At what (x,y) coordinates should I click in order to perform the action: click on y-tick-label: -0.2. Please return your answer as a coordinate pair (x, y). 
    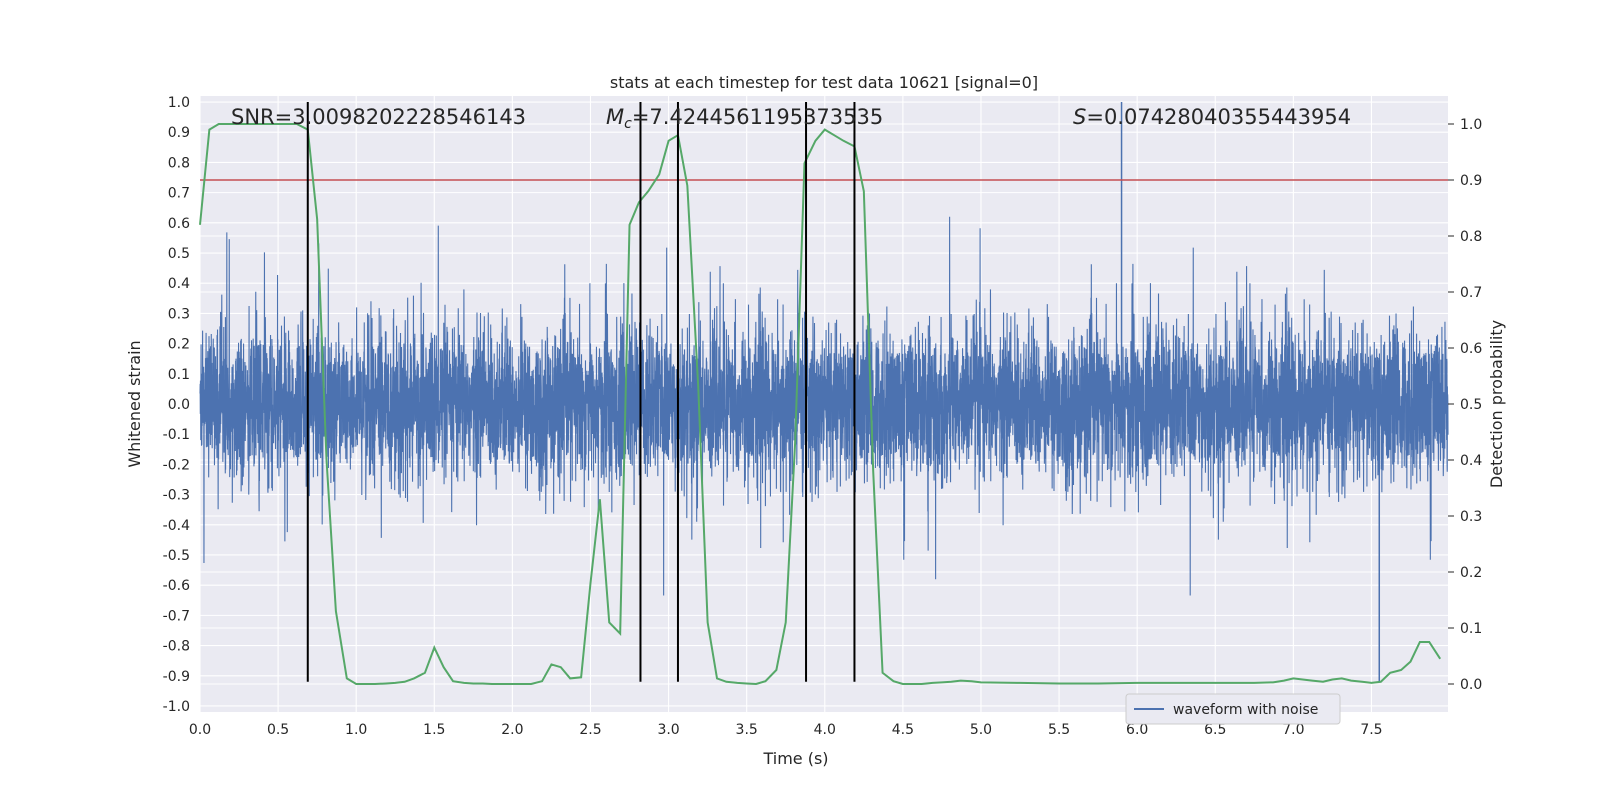
    Looking at the image, I should click on (176, 465).